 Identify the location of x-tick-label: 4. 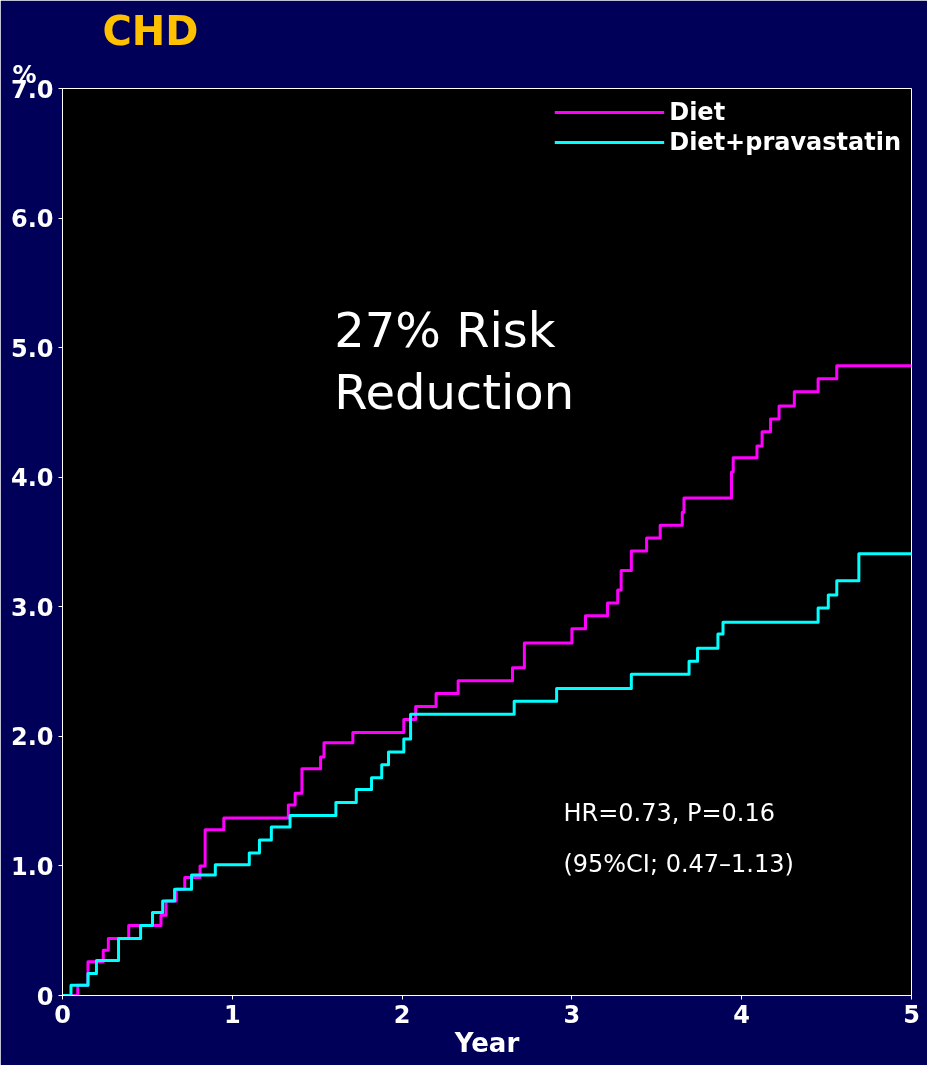
(742, 1014).